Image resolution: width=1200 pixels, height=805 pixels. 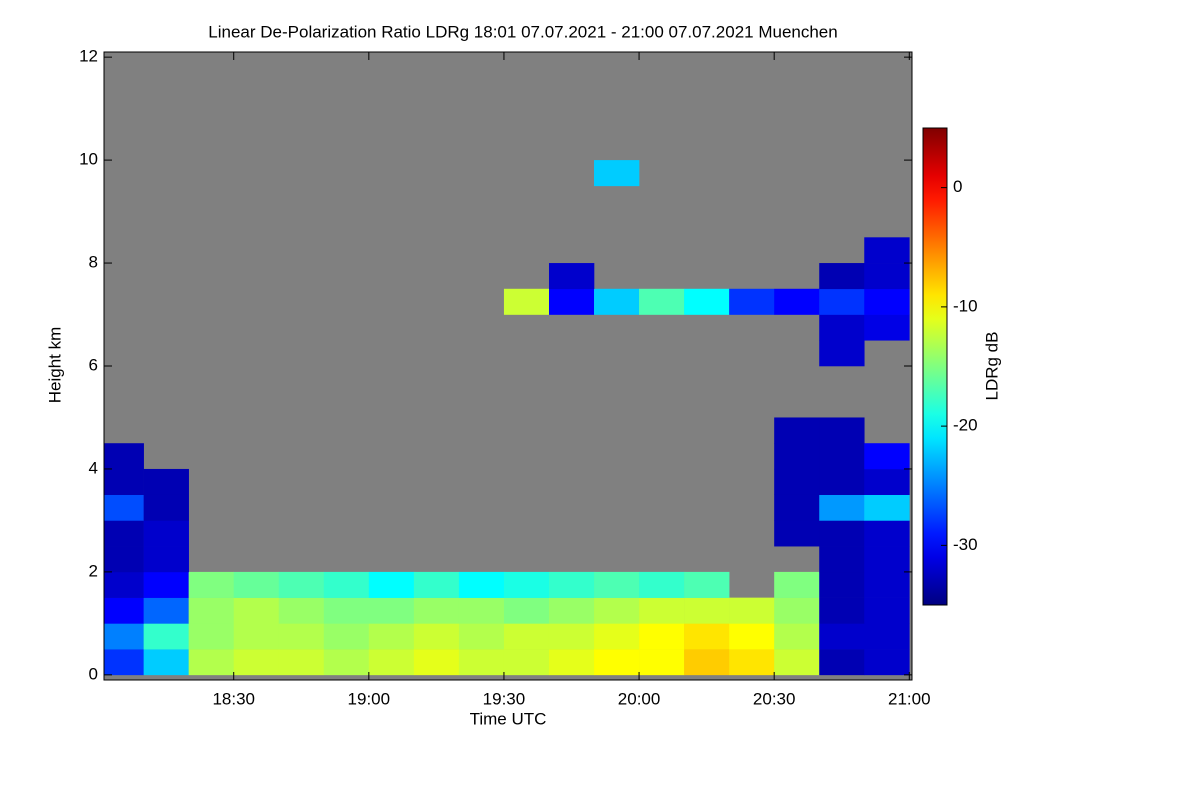 I want to click on y-tick-label: 0, so click(x=93, y=673).